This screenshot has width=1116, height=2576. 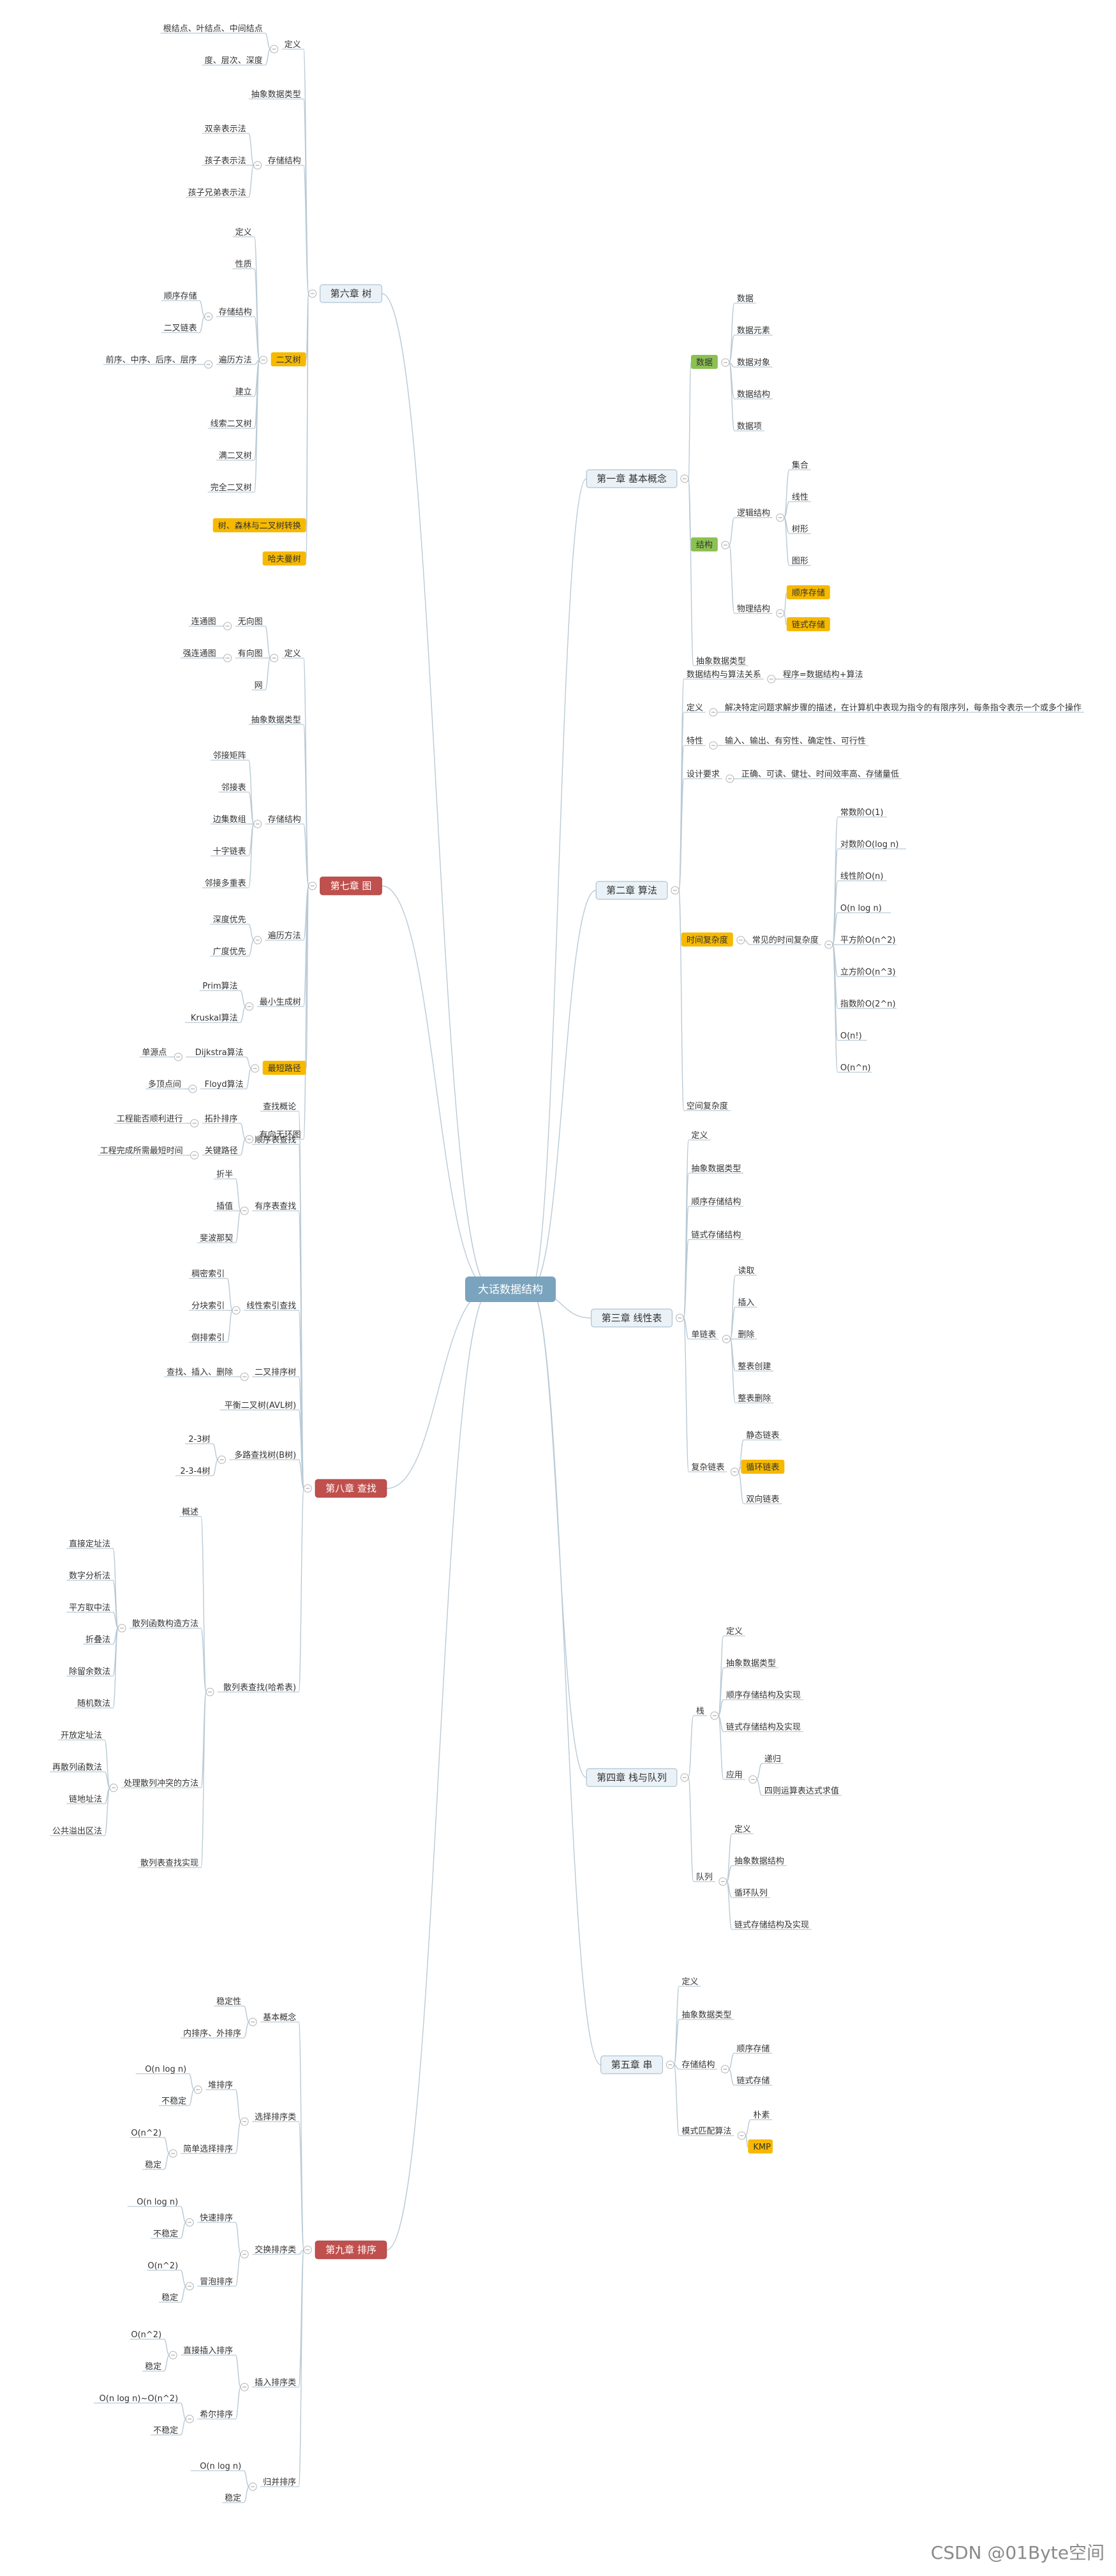 I want to click on chapter-8-item-7-item-1-item-1: 数字分析法, so click(x=90, y=1576).